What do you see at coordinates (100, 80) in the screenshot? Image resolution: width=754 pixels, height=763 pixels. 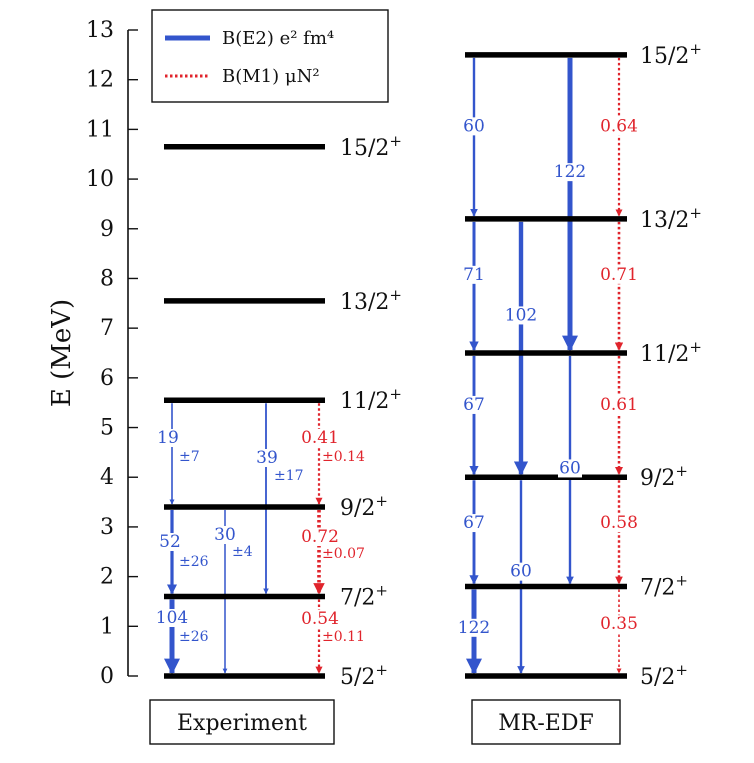 I see `y-tick-label: 12` at bounding box center [100, 80].